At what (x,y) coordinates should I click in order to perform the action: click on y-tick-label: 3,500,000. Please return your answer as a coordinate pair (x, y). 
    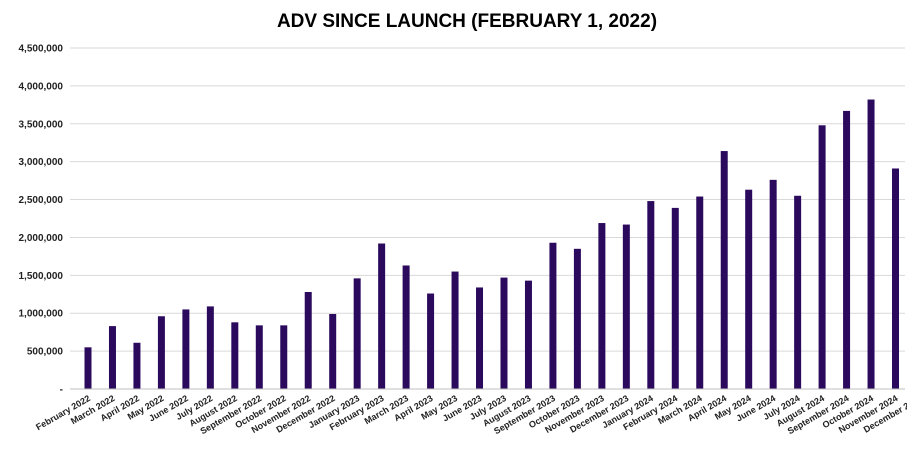
    Looking at the image, I should click on (41, 124).